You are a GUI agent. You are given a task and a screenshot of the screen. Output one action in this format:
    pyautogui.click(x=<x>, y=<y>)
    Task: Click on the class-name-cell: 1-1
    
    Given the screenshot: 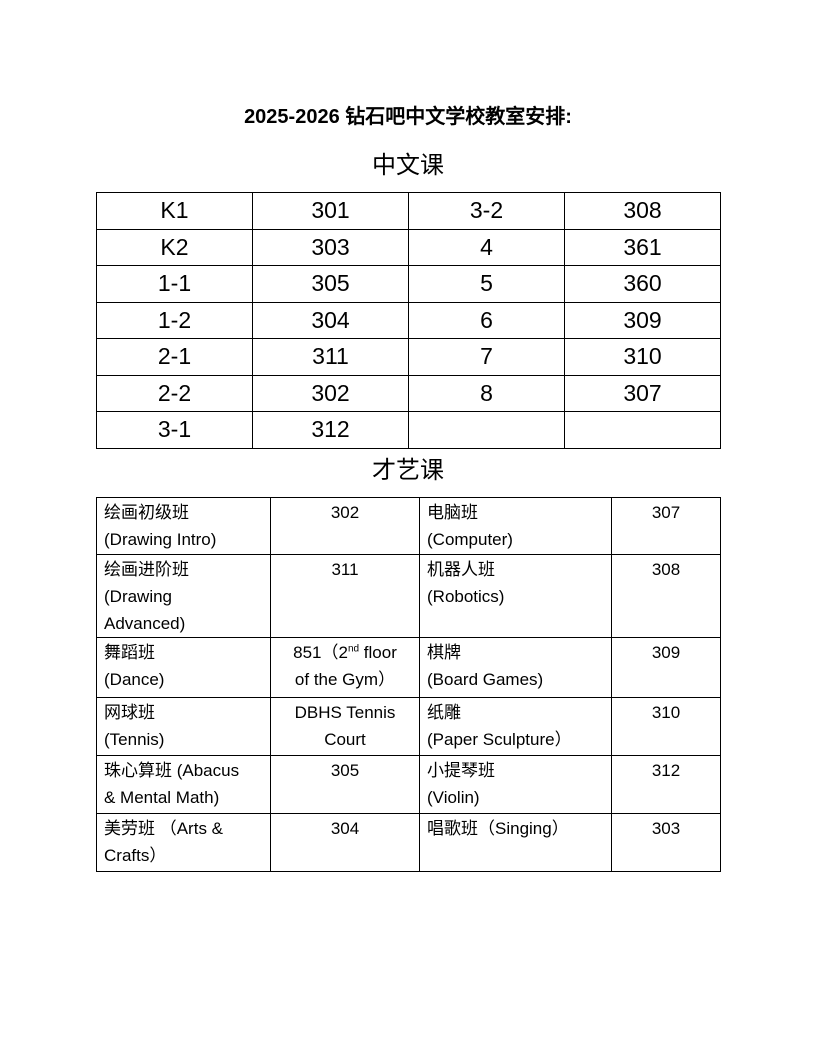 What is the action you would take?
    pyautogui.click(x=174, y=284)
    